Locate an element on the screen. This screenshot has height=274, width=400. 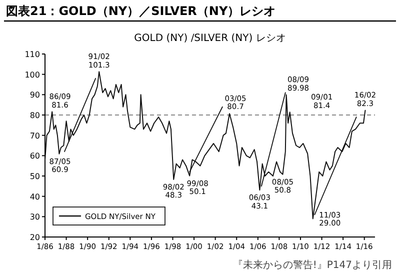
y-tick-label: 30 is located at coordinates (35, 217).